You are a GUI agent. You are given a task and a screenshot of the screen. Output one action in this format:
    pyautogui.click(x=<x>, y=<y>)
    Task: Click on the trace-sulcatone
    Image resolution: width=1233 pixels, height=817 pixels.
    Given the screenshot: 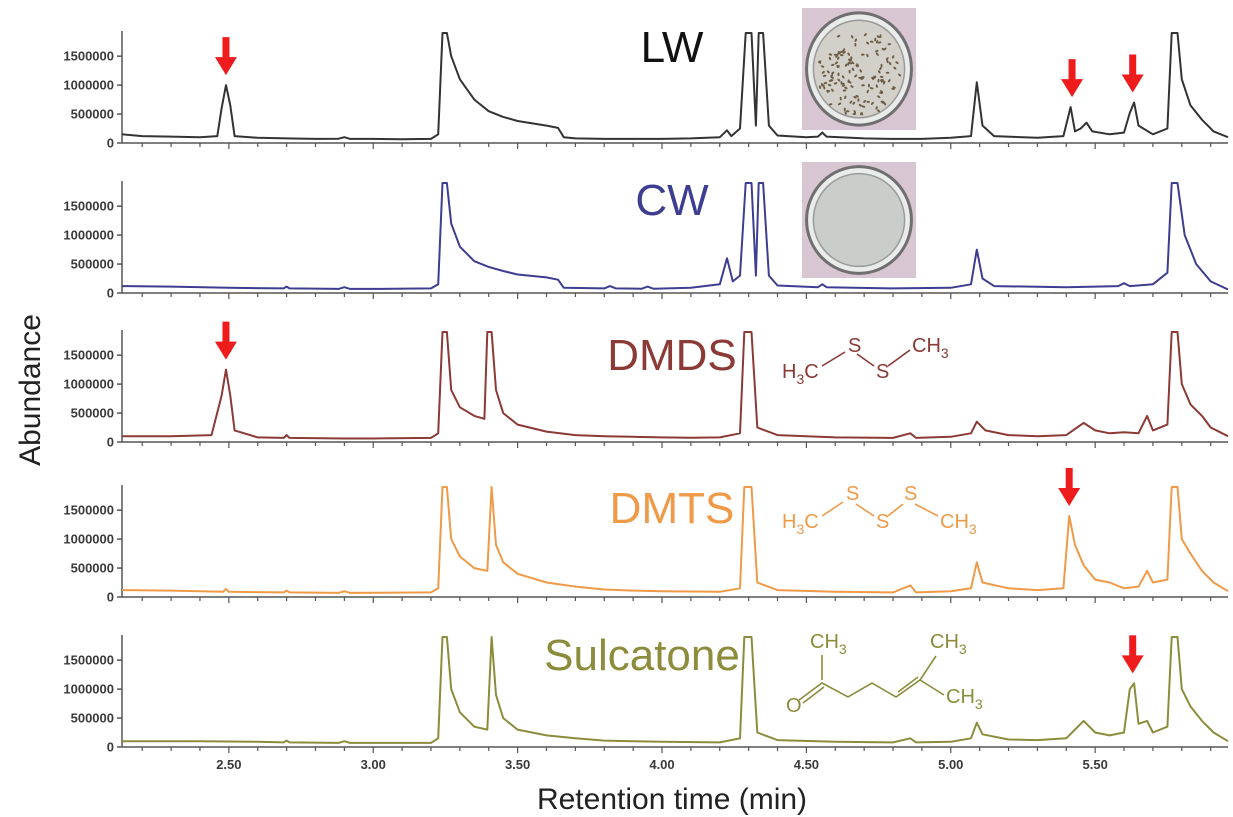 What is the action you would take?
    pyautogui.click(x=675, y=690)
    